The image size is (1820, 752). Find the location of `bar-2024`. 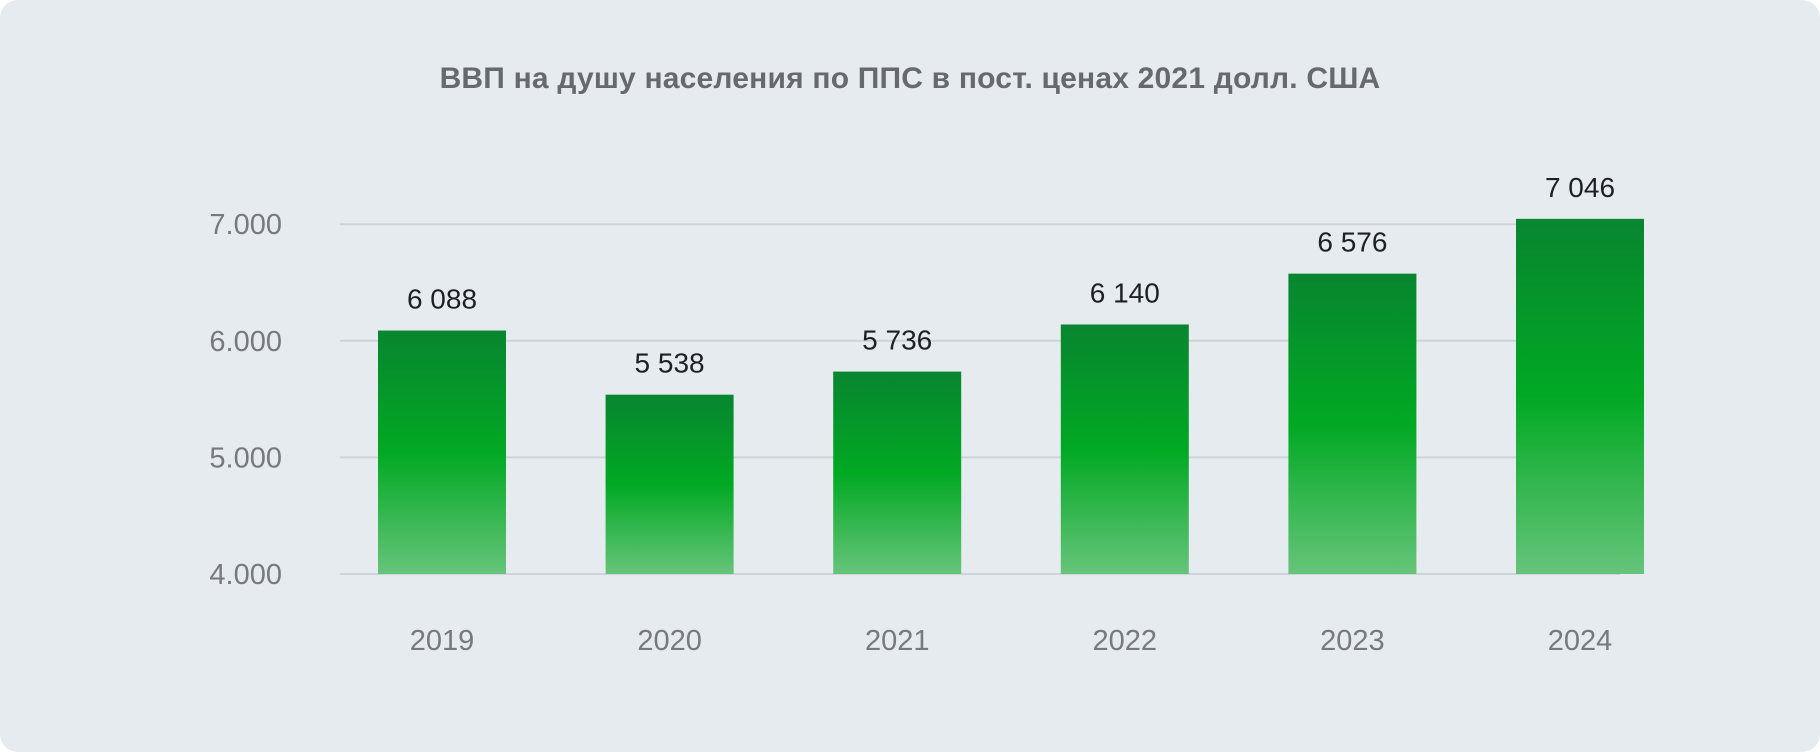

bar-2024 is located at coordinates (1580, 396).